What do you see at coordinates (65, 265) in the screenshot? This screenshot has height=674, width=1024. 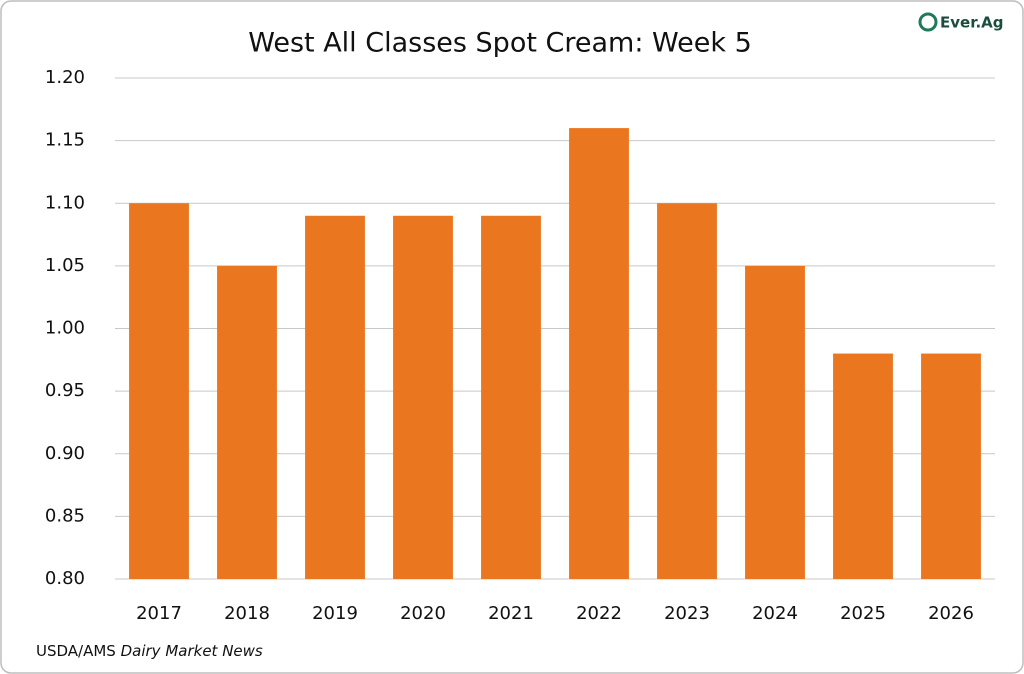 I see `y-tick-label: 1.05` at bounding box center [65, 265].